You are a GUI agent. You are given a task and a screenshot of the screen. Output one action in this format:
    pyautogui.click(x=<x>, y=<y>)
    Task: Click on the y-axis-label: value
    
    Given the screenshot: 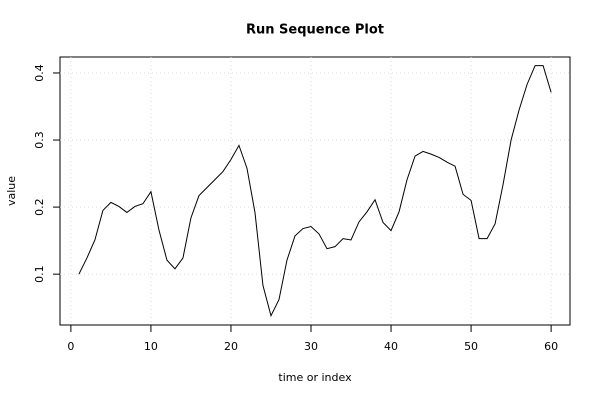 What is the action you would take?
    pyautogui.click(x=11, y=191)
    